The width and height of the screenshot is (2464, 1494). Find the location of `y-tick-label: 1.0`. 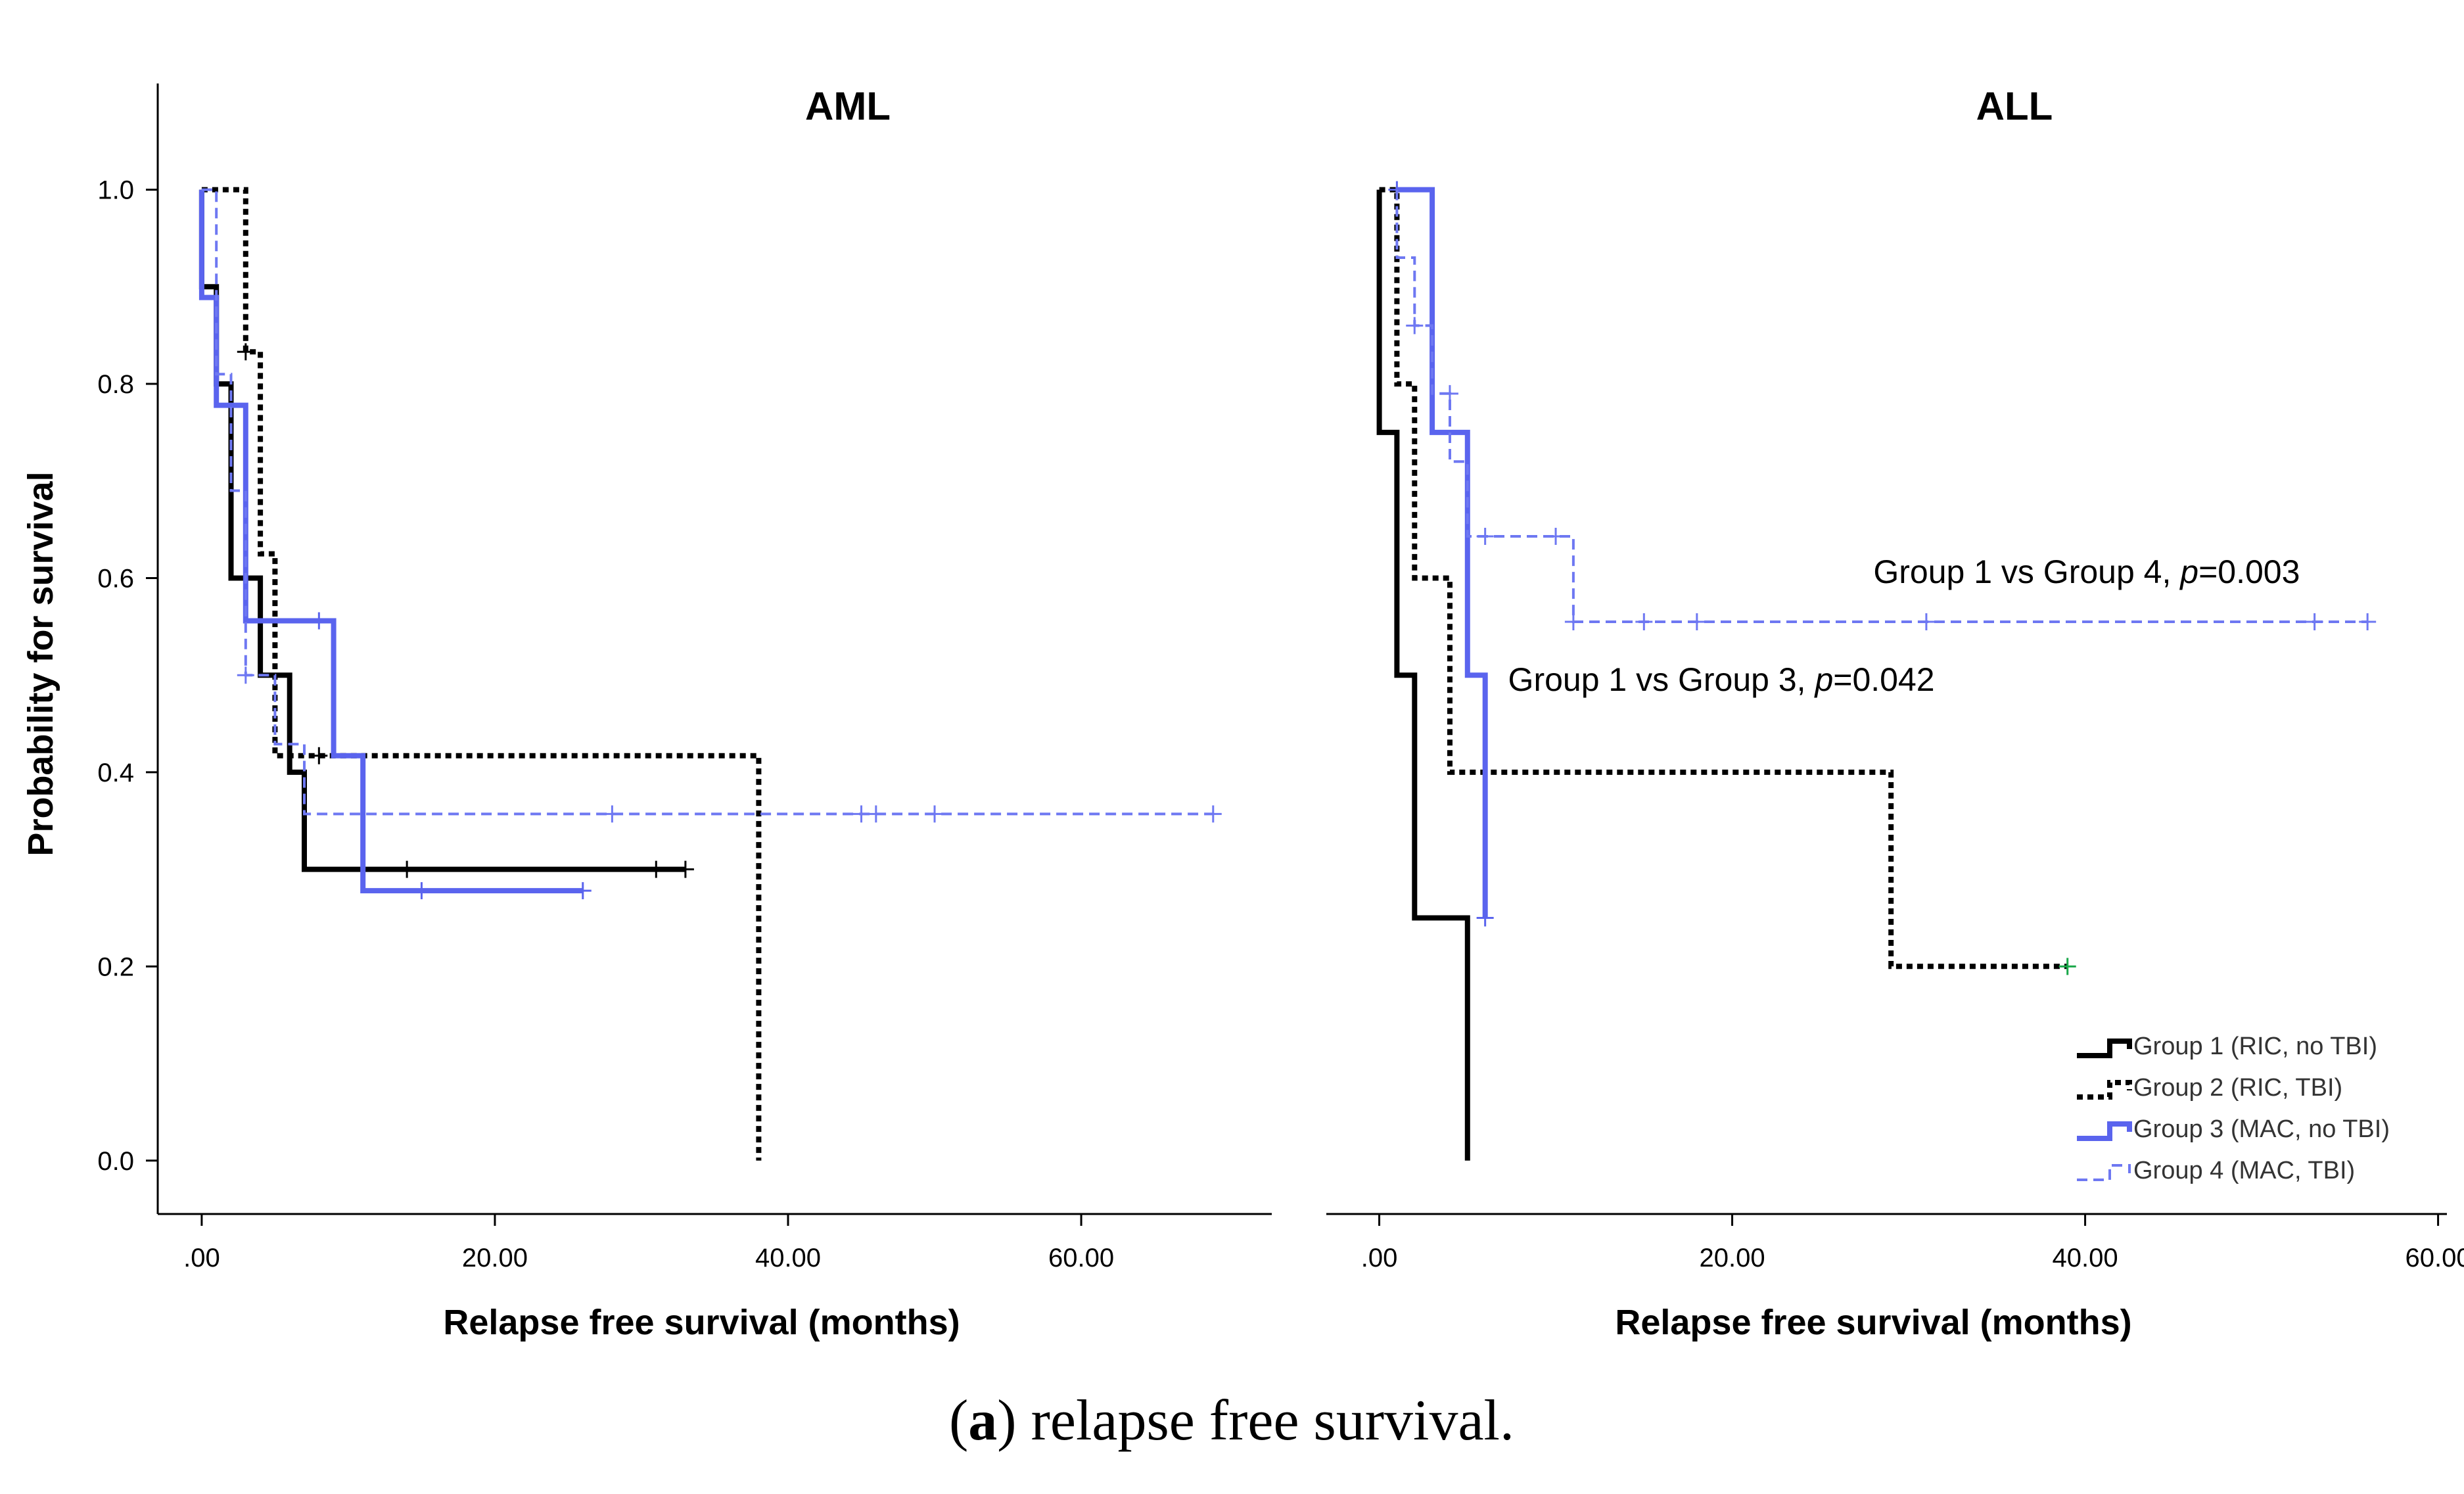

y-tick-label: 1.0 is located at coordinates (115, 191).